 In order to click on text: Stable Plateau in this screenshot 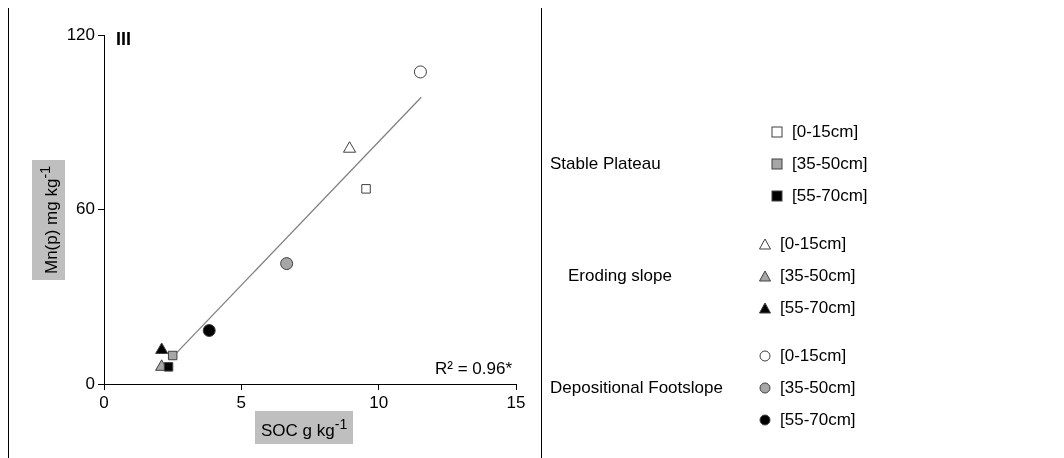, I will do `click(605, 164)`.